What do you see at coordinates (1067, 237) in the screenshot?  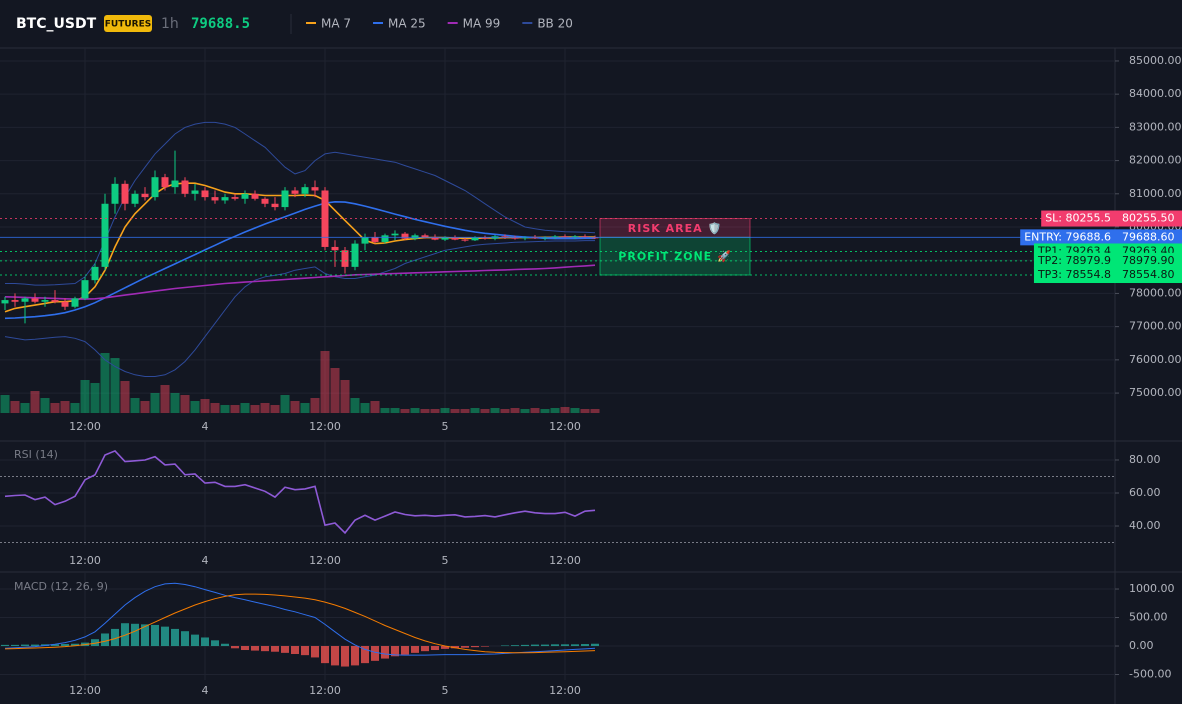 I see `level-label-bg` at bounding box center [1067, 237].